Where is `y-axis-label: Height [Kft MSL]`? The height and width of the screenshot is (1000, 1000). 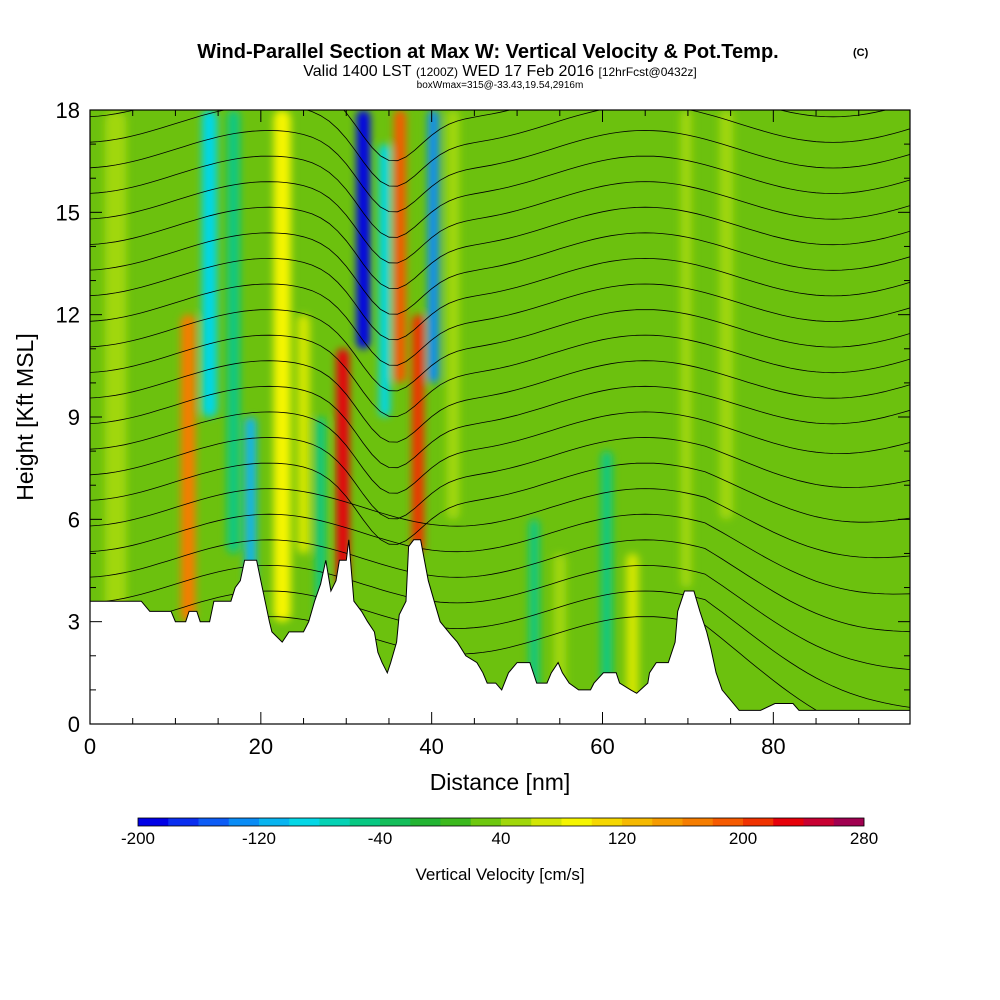 y-axis-label: Height [Kft MSL] is located at coordinates (25, 416).